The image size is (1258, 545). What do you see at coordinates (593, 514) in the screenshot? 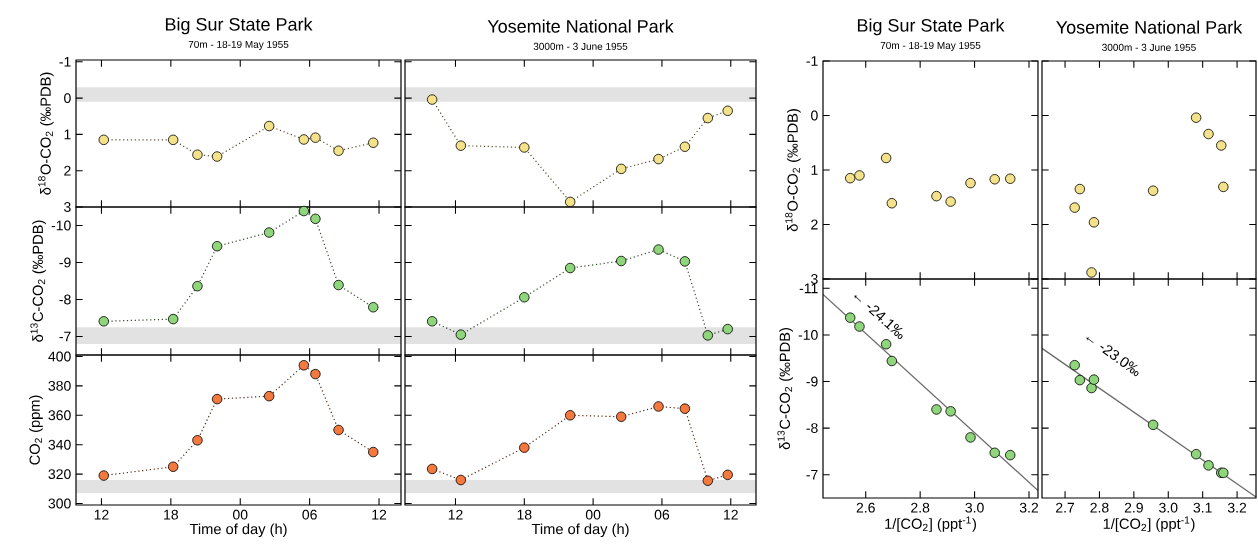
I see `x-tick-label: 00` at bounding box center [593, 514].